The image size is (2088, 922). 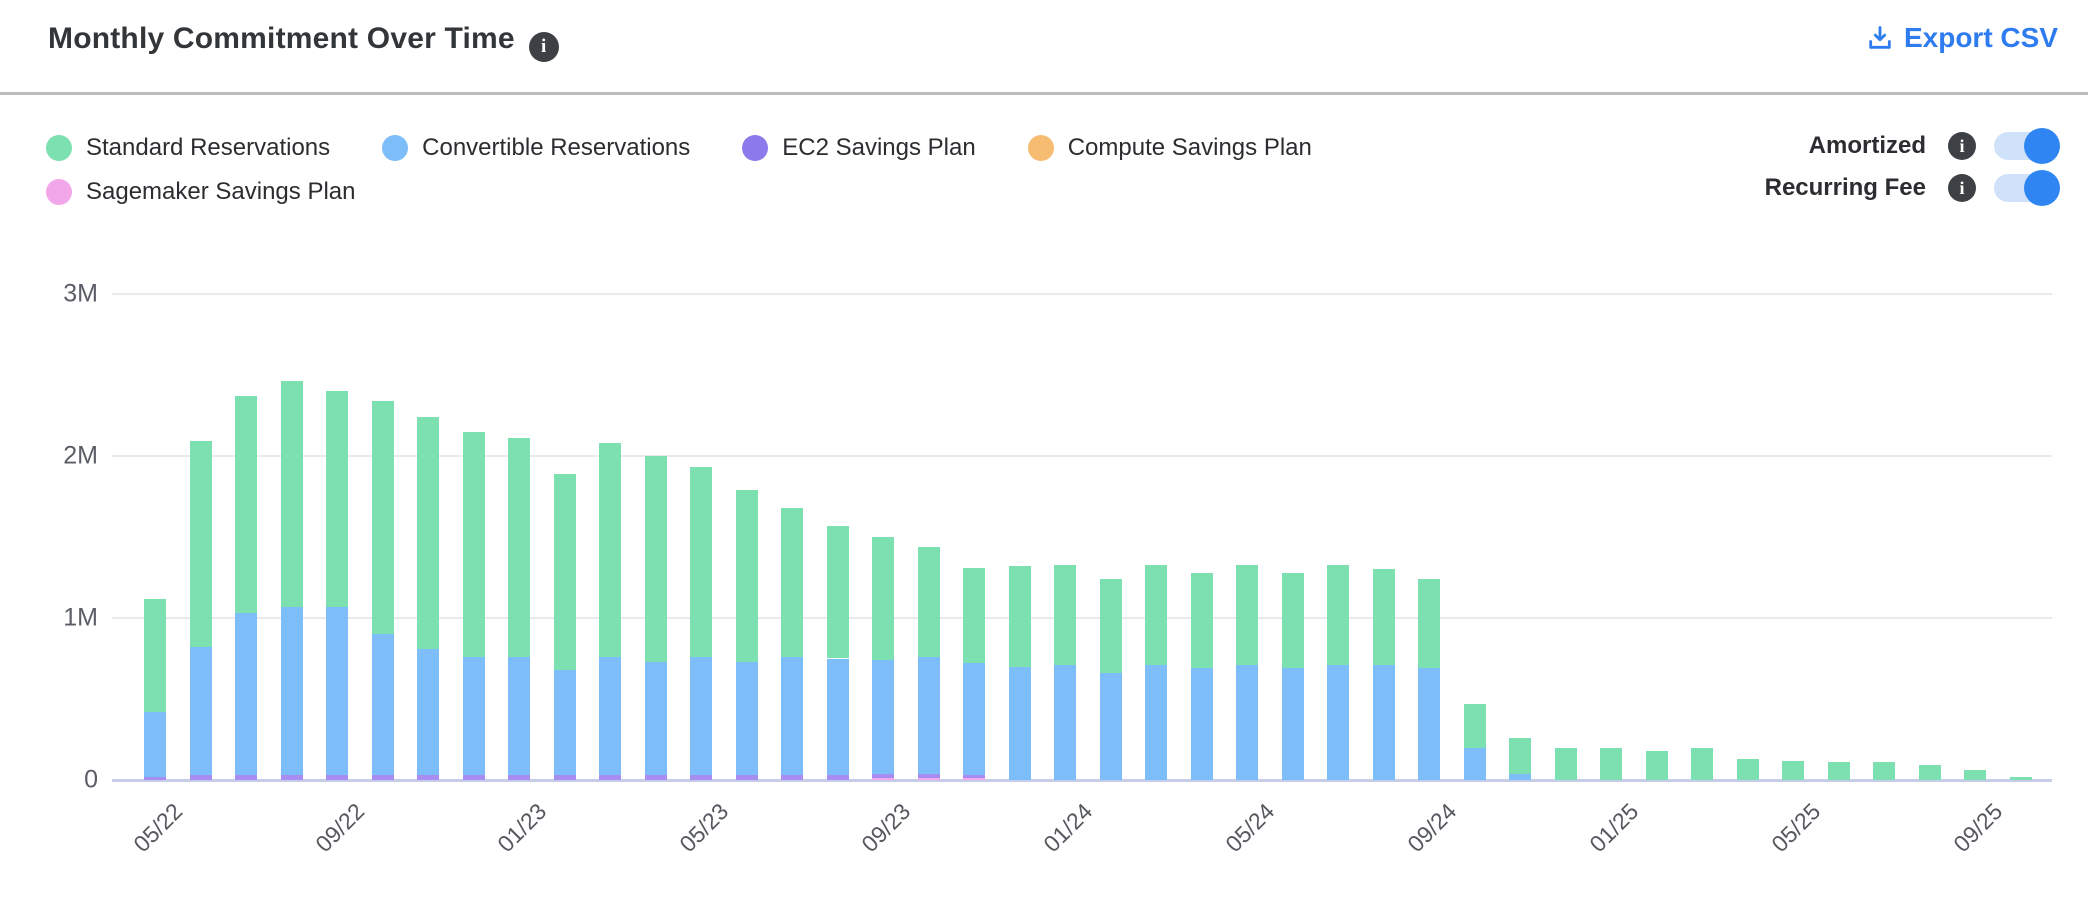 I want to click on bar-segment-03-23-convertible-reservations, so click(x=610, y=716).